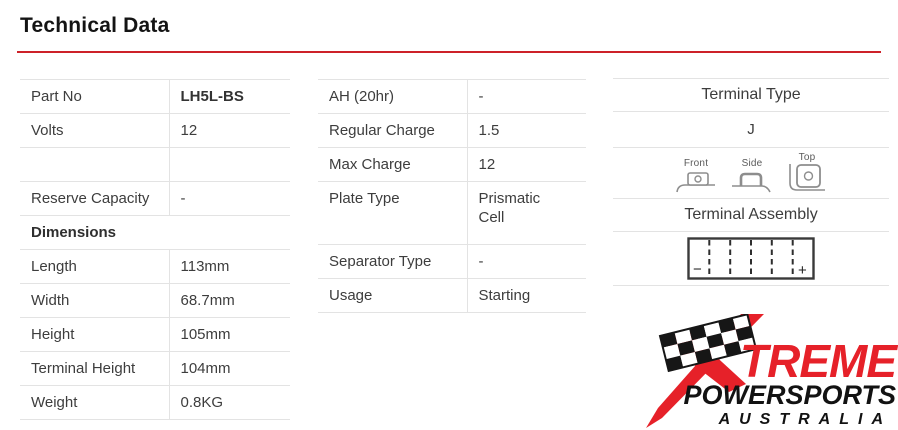  I want to click on table-row: Reserve Capacity -, so click(155, 198).